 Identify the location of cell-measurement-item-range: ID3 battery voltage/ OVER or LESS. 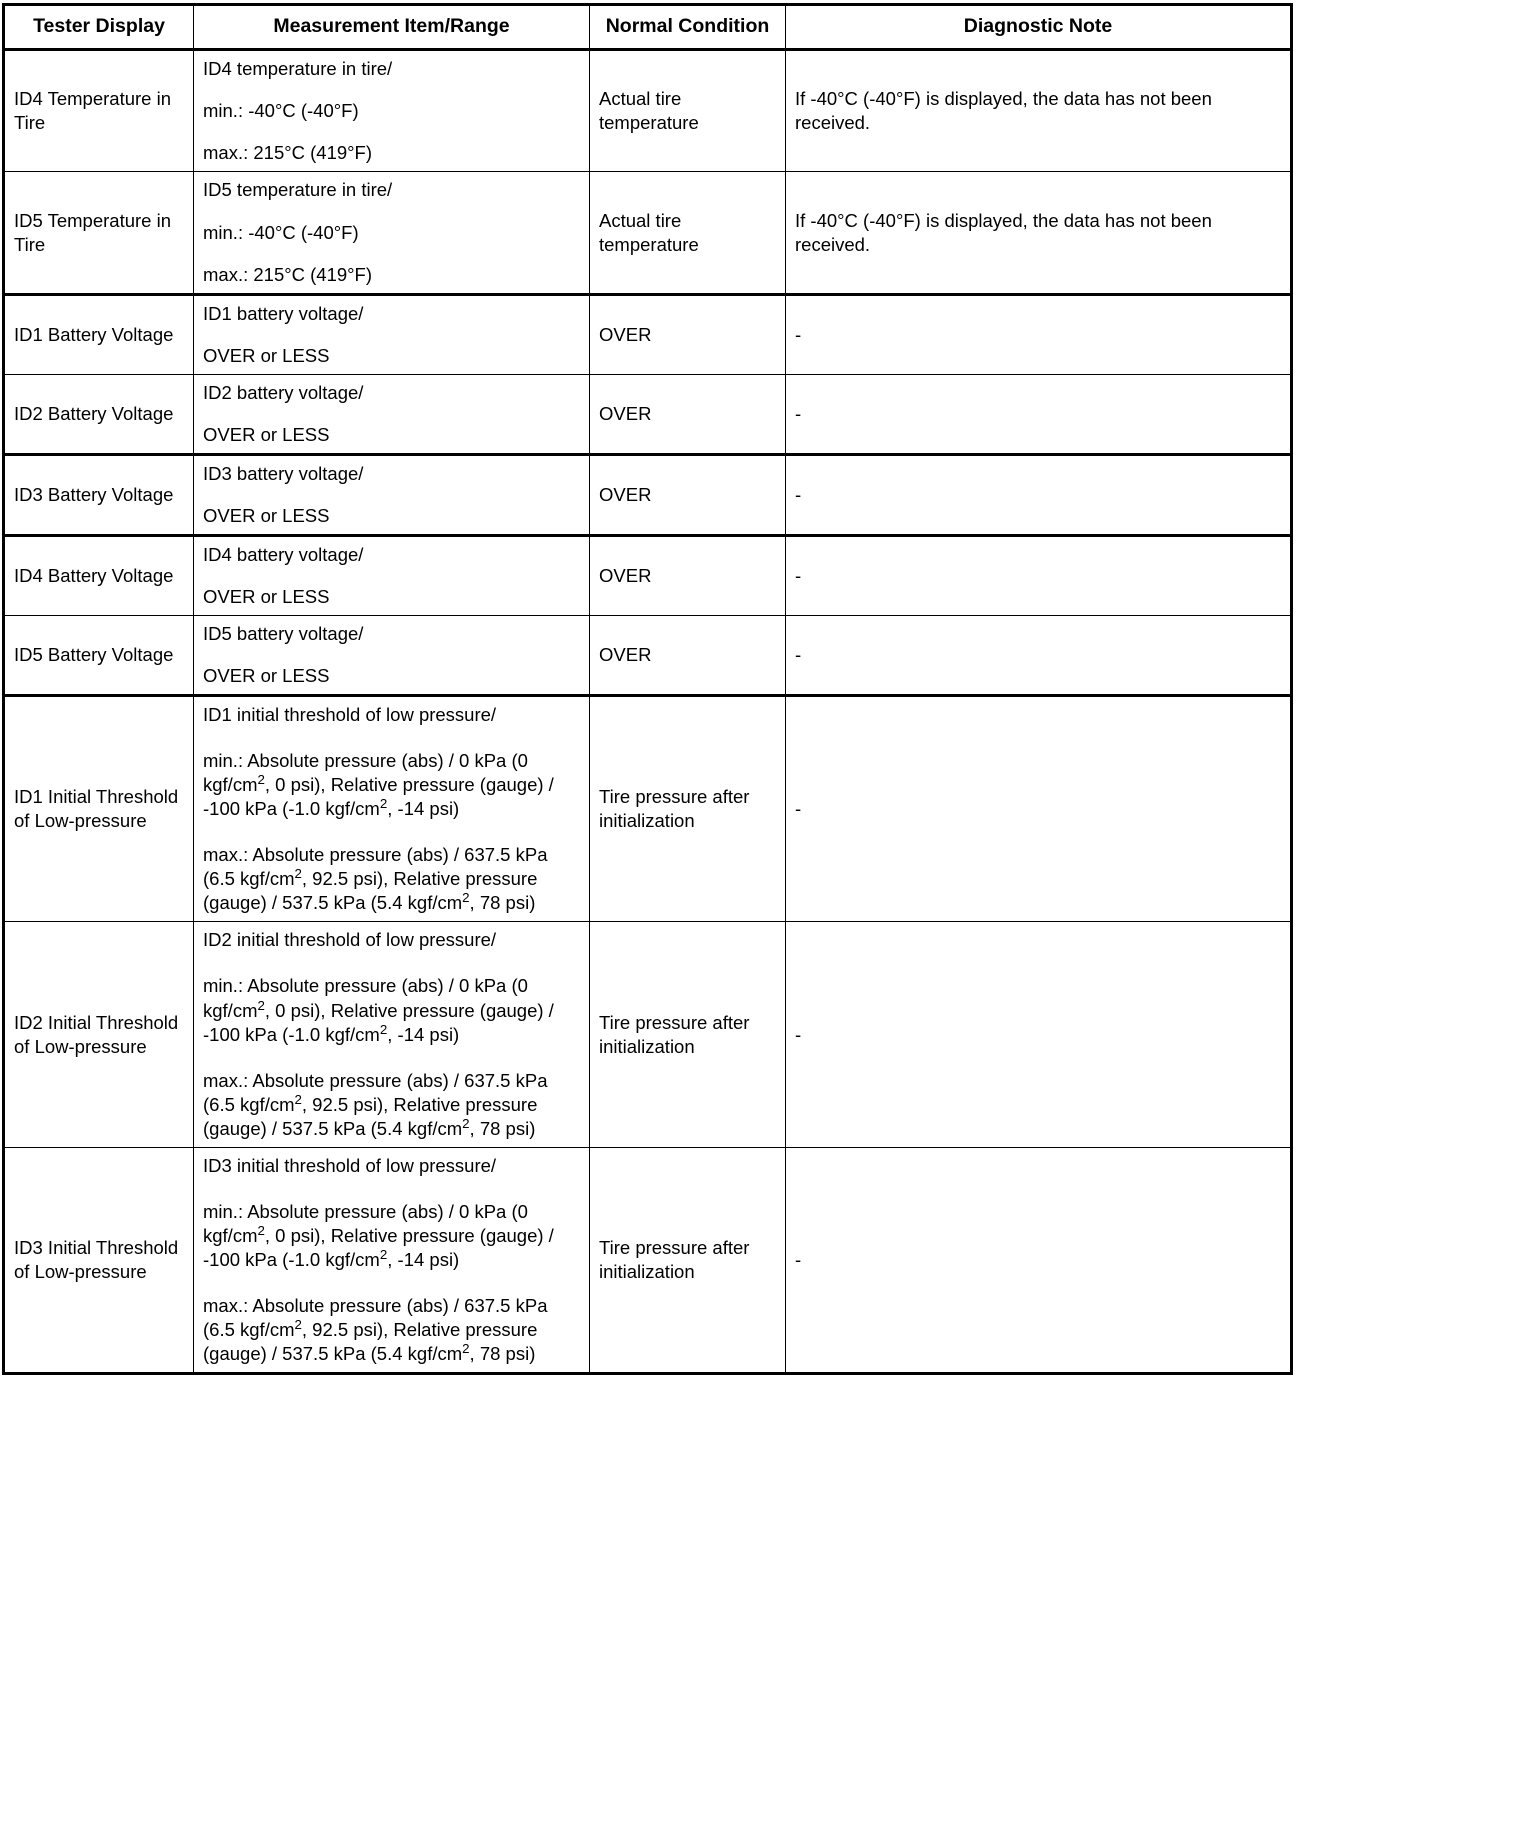
(391, 494).